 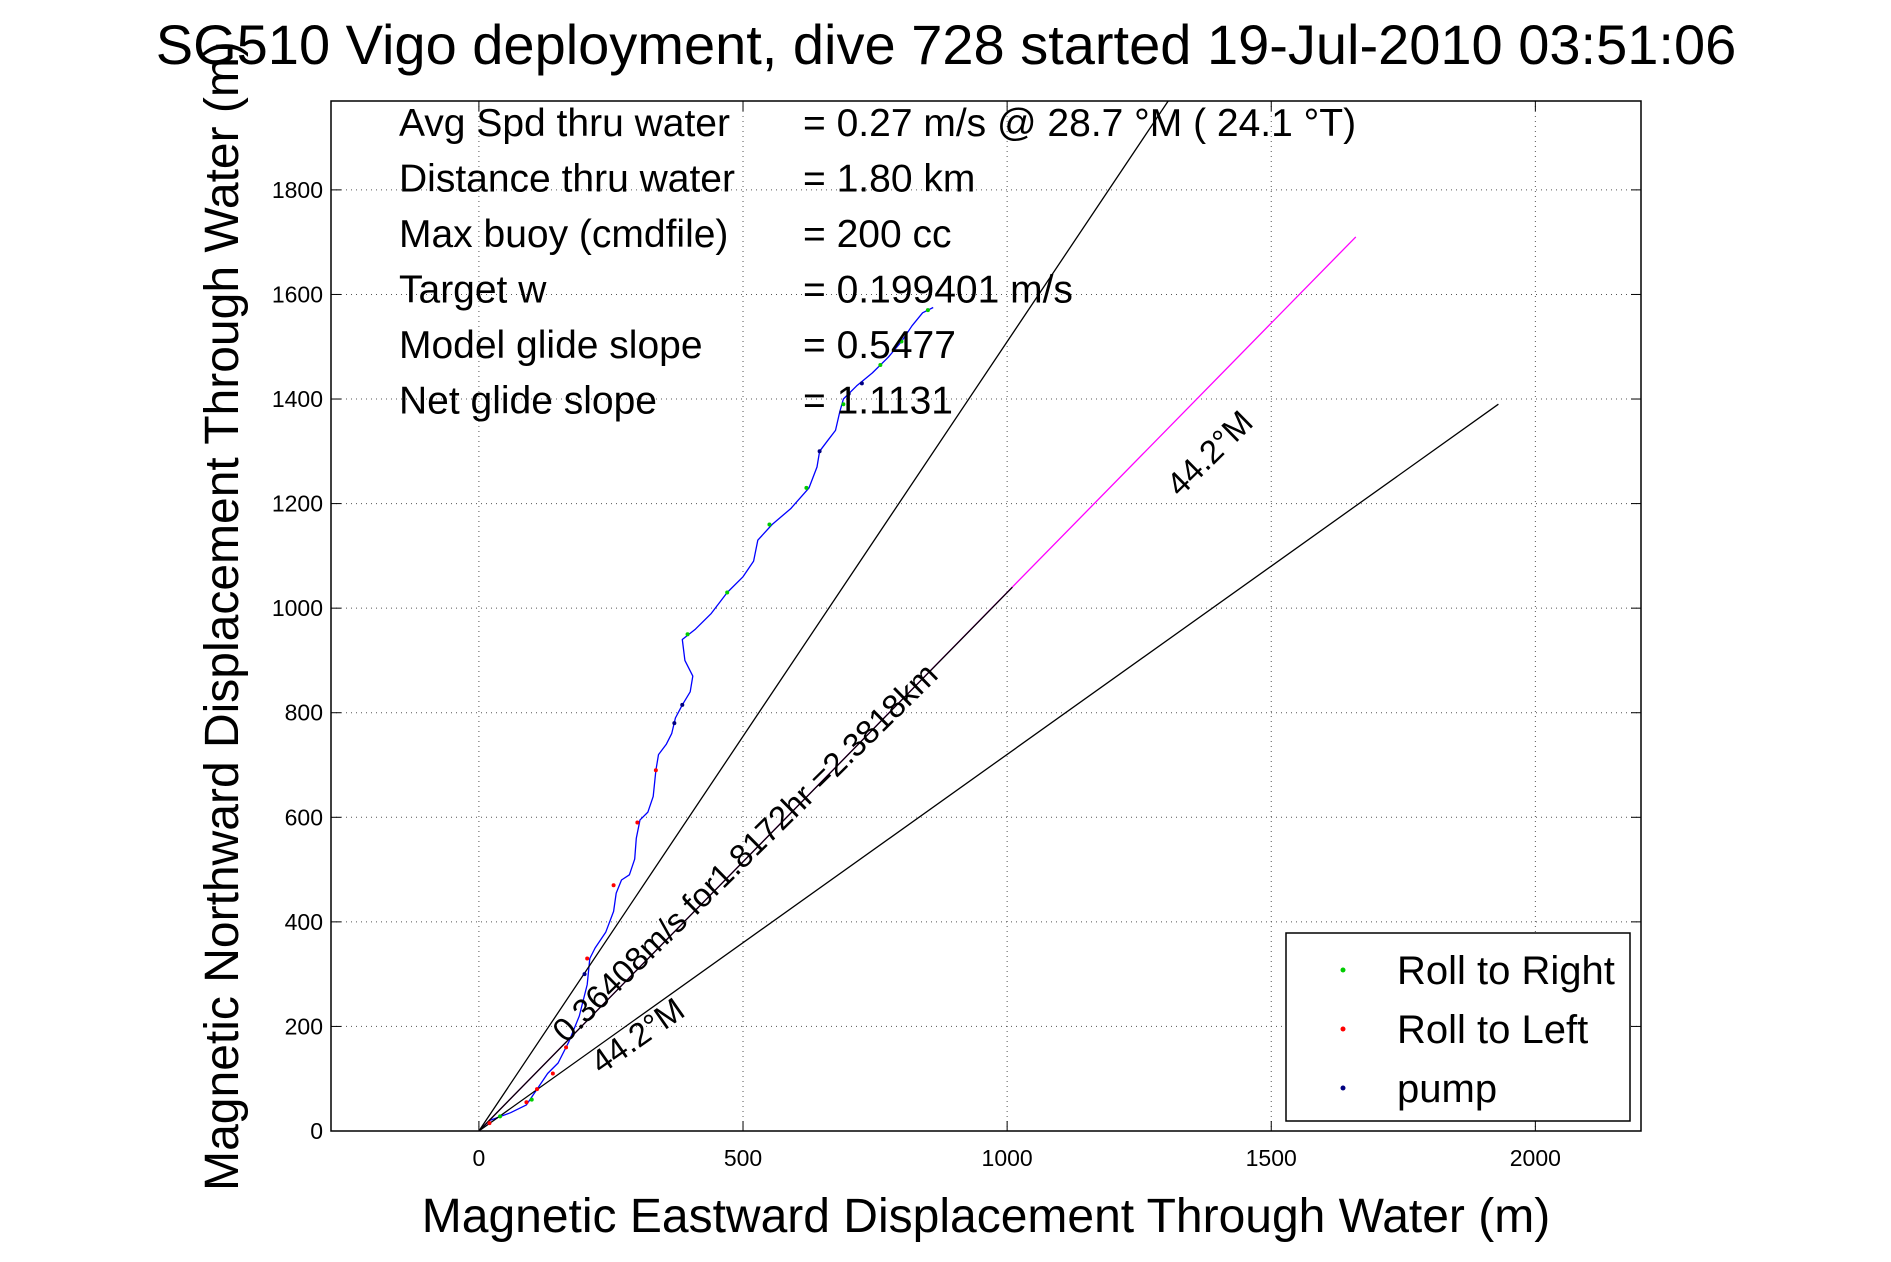 I want to click on x-tick-label: 2000, so click(x=1535, y=1158).